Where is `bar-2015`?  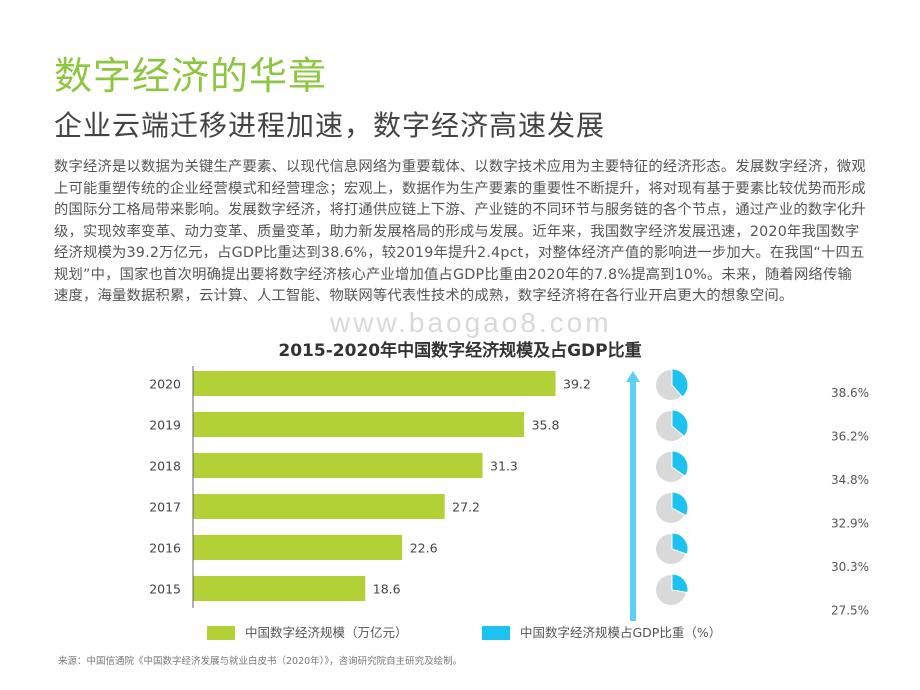
bar-2015 is located at coordinates (279, 588).